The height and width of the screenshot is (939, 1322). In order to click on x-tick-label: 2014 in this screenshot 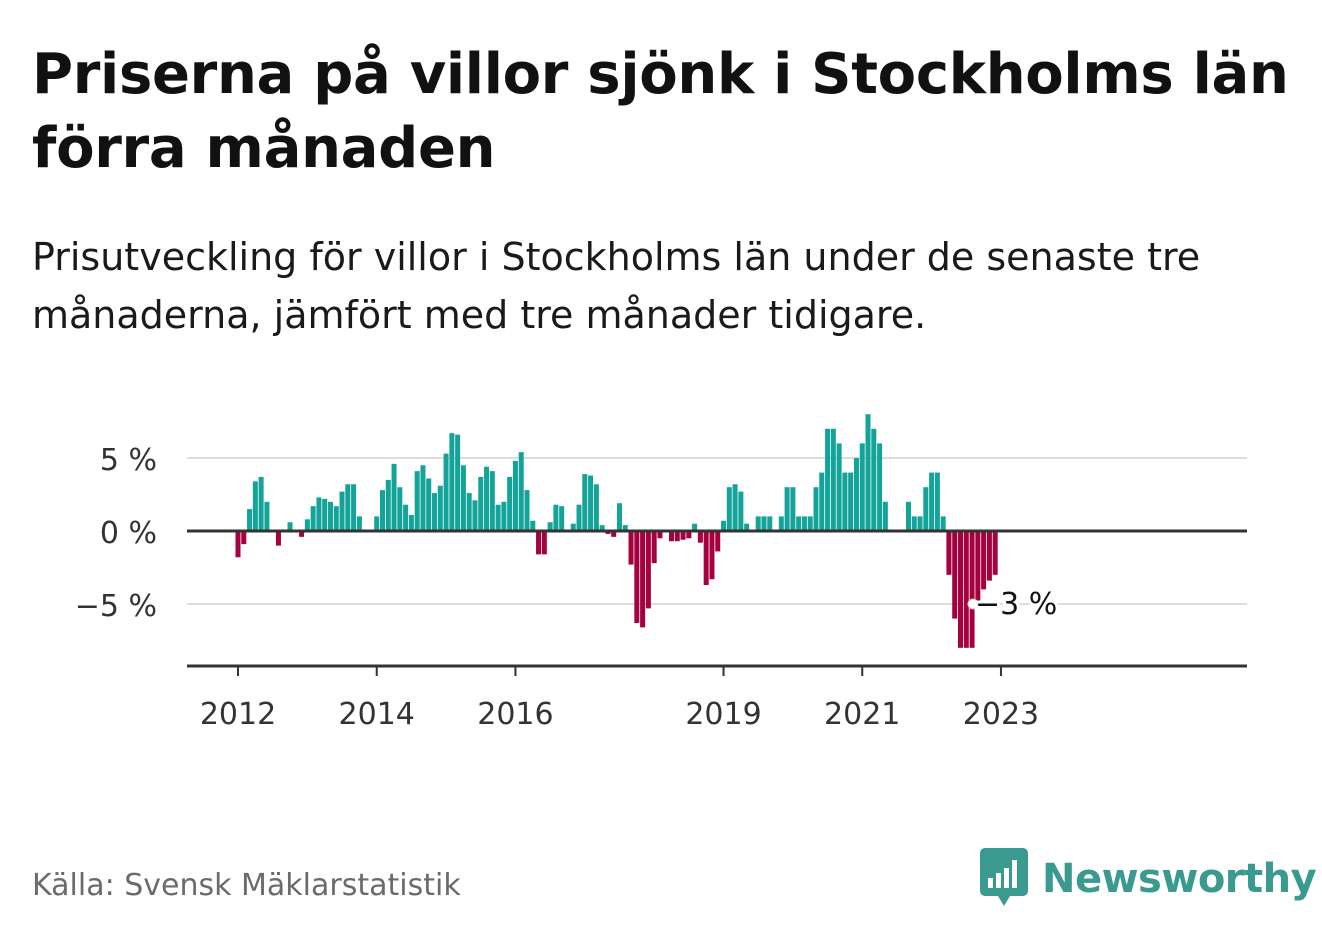, I will do `click(377, 714)`.